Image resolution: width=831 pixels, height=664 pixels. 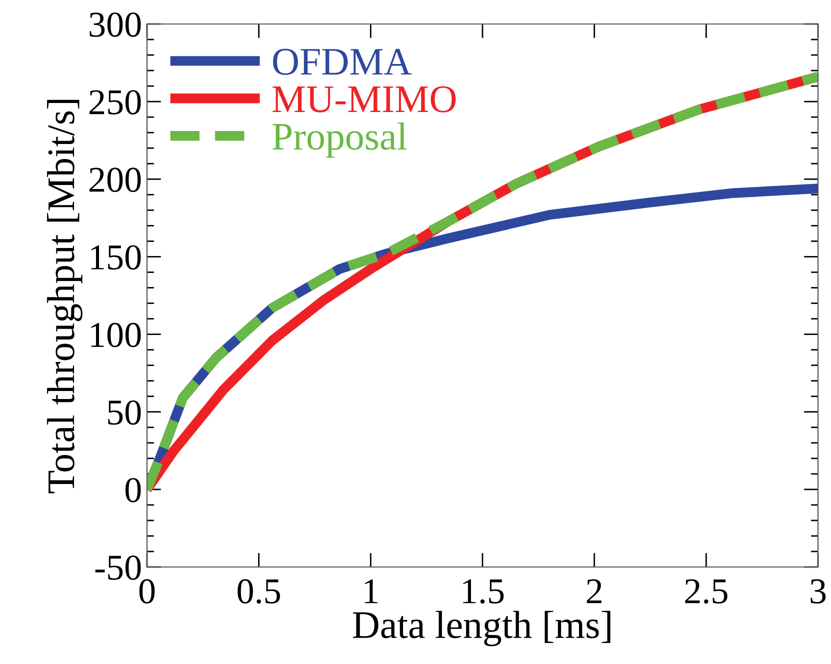 I want to click on y-tick-label: 250, so click(x=115, y=102).